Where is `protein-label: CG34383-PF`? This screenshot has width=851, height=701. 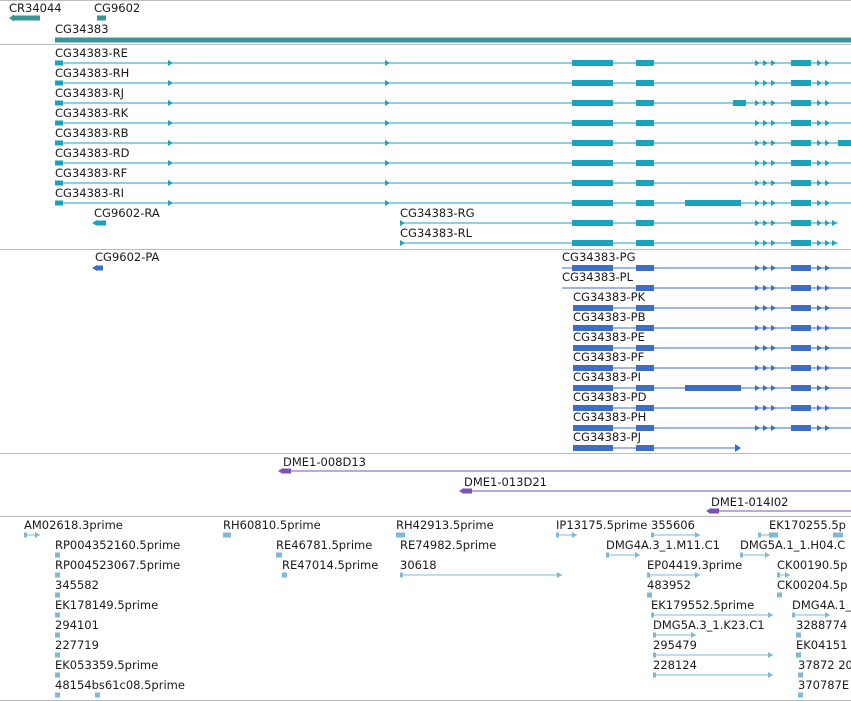
protein-label: CG34383-PF is located at coordinates (609, 357).